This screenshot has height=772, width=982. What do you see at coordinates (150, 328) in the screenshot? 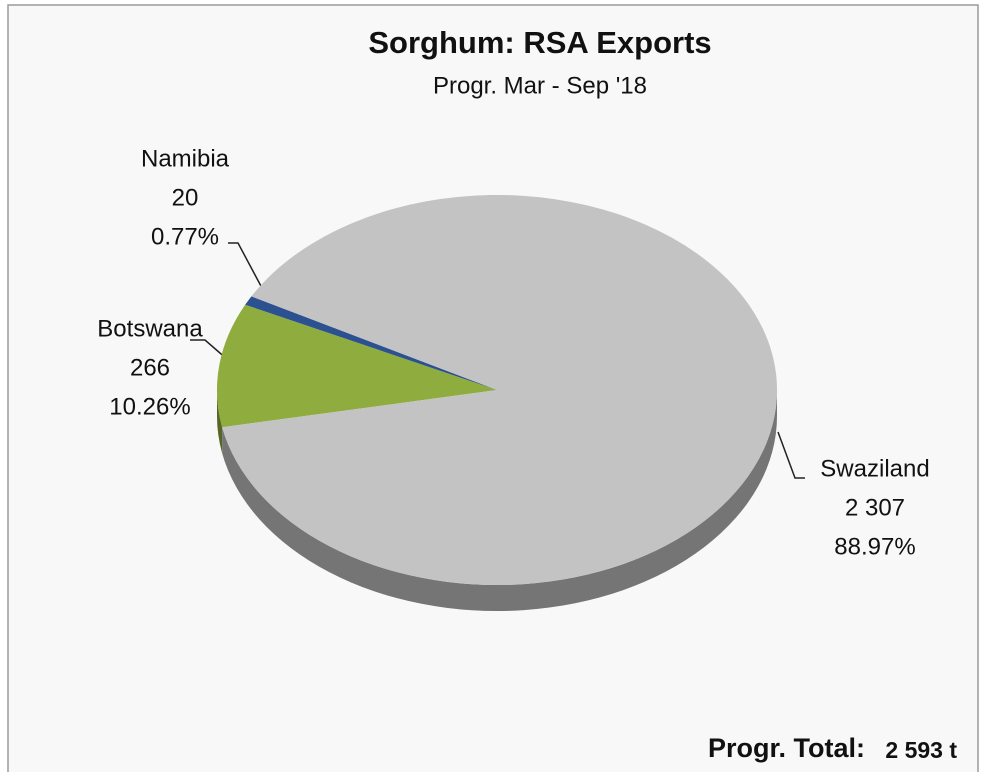
I see `slice-label: Botswana` at bounding box center [150, 328].